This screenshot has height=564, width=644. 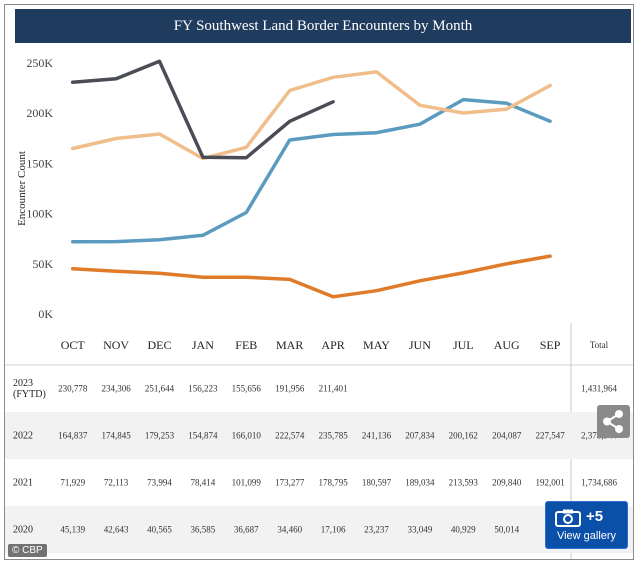 What do you see at coordinates (246, 345) in the screenshot?
I see `month-header: FEB` at bounding box center [246, 345].